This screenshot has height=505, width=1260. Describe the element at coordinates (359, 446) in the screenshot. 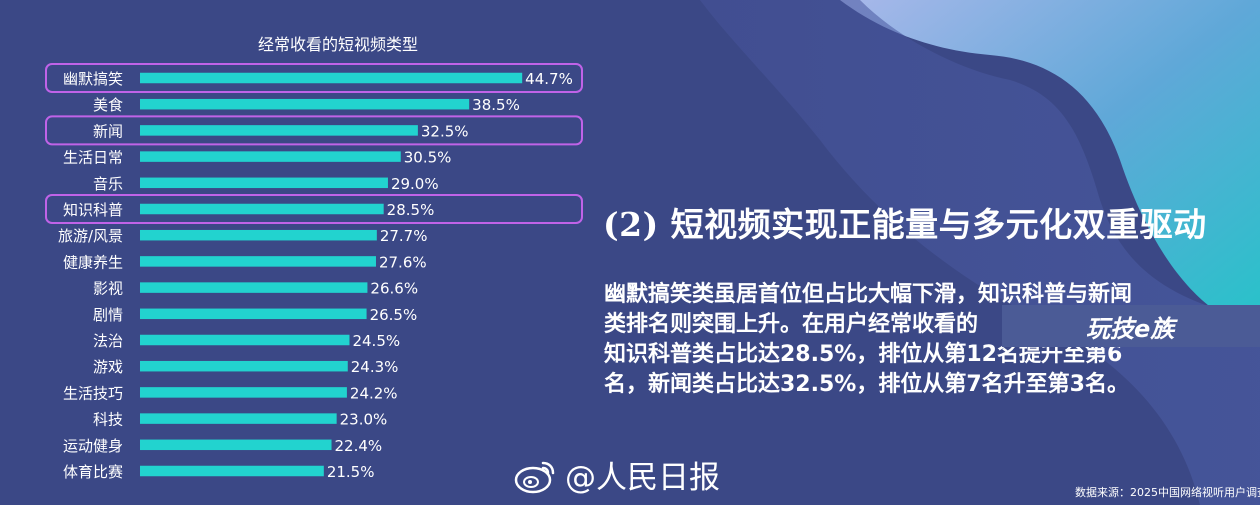

I see `value-label: 22.4%` at that location.